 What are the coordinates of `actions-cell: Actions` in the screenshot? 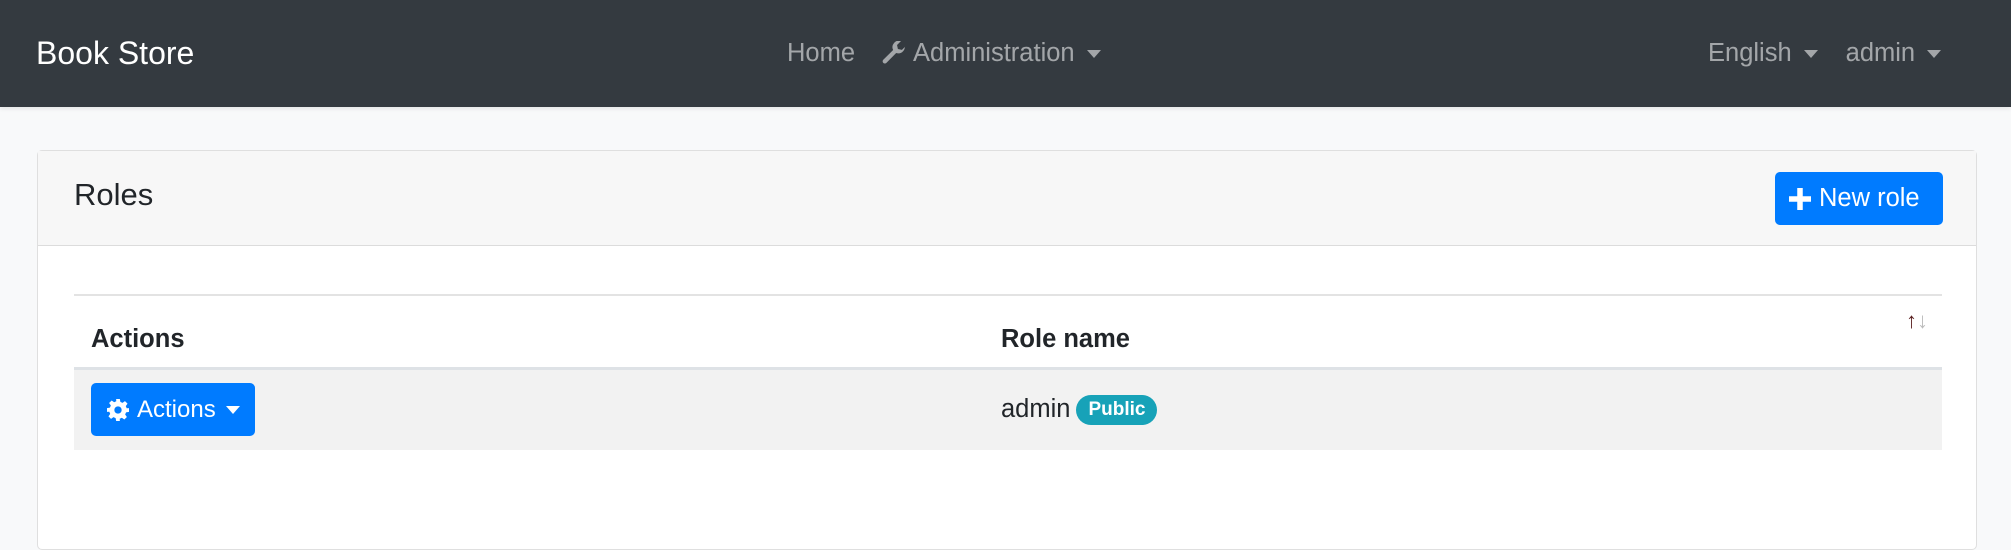 It's located at (529, 409).